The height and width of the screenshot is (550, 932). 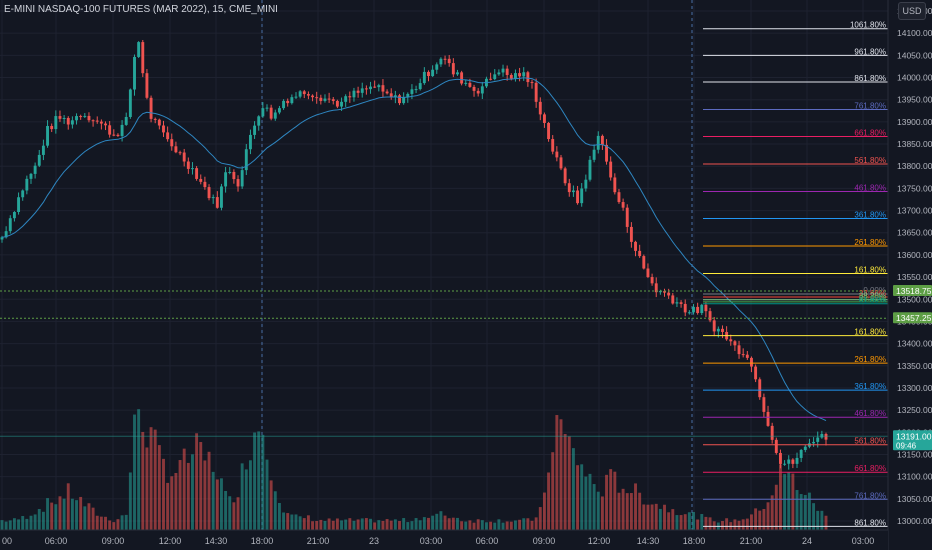 I want to click on price-badge-label: 13457.25, so click(x=914, y=318).